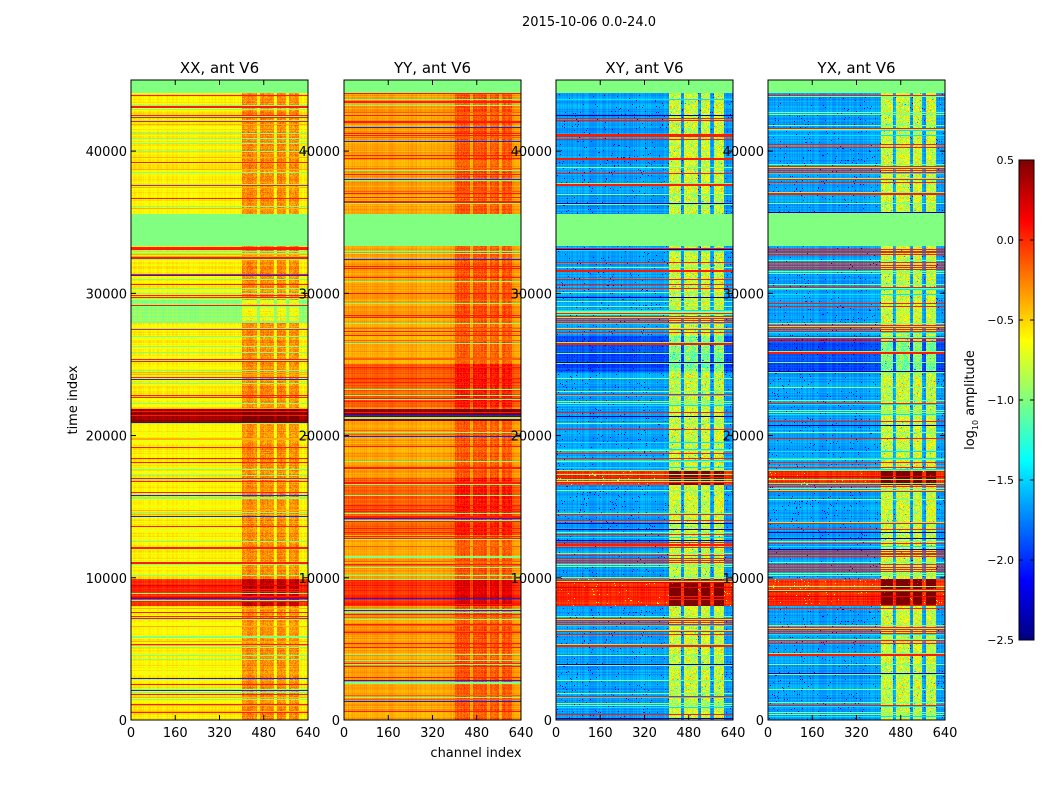 The height and width of the screenshot is (800, 1050). I want to click on panel-title: XX, ant V6, so click(219, 68).